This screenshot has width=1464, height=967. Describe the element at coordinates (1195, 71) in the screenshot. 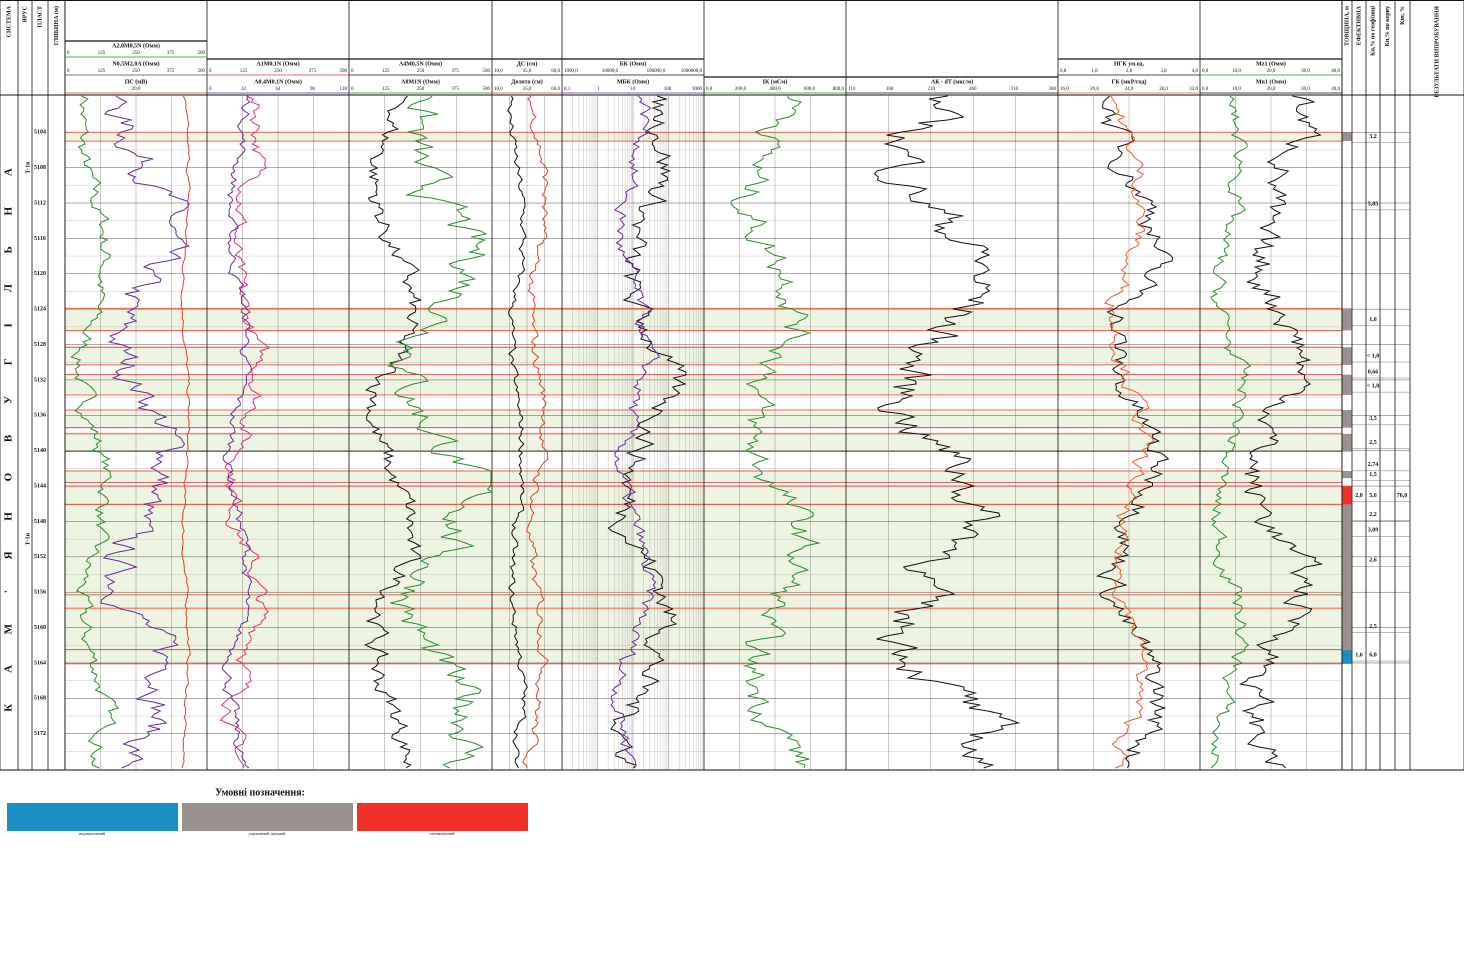

I see `scale-label: 4,8` at that location.